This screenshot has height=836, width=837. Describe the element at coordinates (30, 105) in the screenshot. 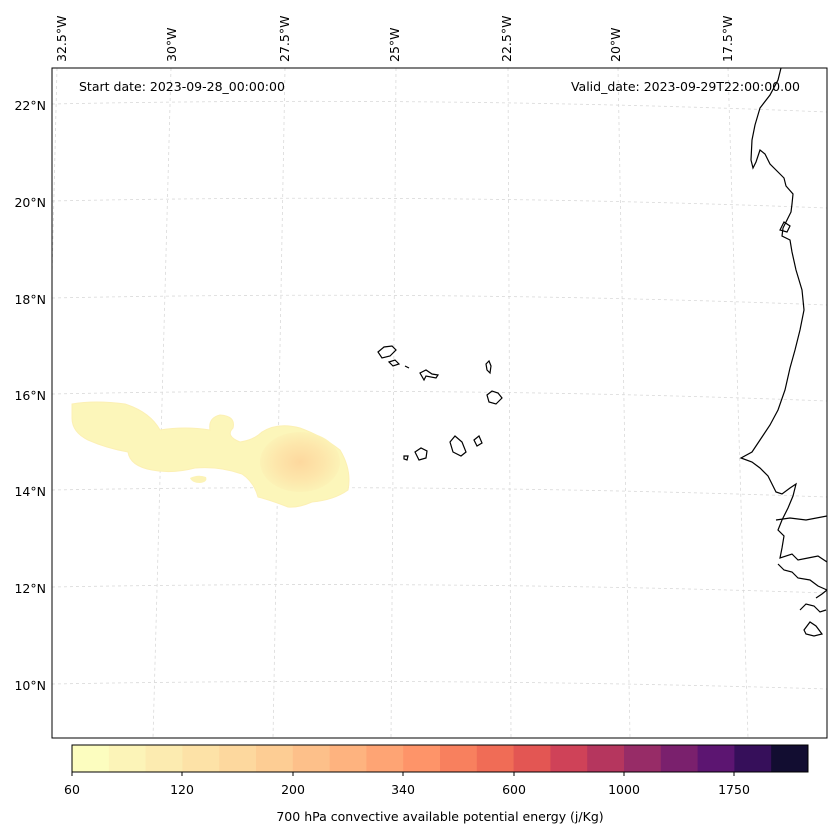

I see `lat-label-22n: 22°N` at that location.